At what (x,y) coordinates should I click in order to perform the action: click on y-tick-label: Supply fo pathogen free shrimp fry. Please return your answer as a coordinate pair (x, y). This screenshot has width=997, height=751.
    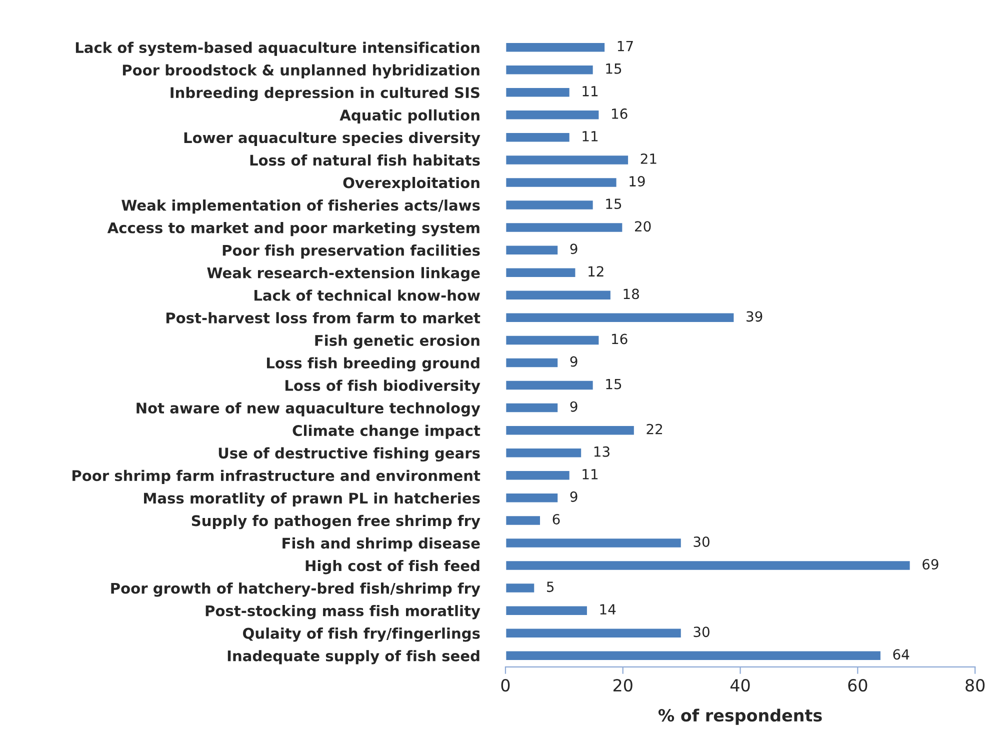
    Looking at the image, I should click on (336, 522).